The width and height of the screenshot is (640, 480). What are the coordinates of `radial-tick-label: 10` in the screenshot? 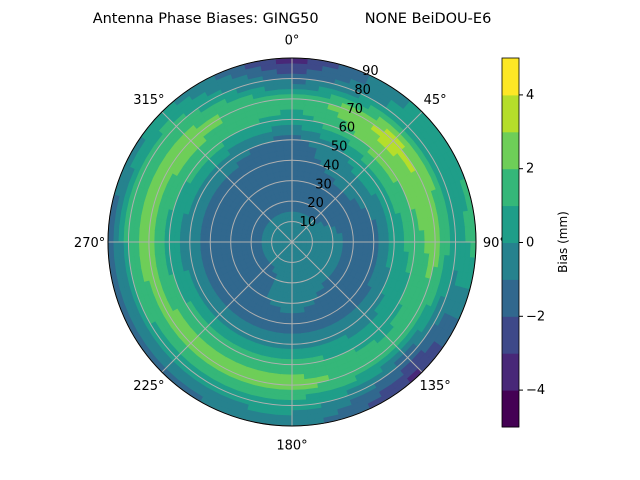 It's located at (308, 222).